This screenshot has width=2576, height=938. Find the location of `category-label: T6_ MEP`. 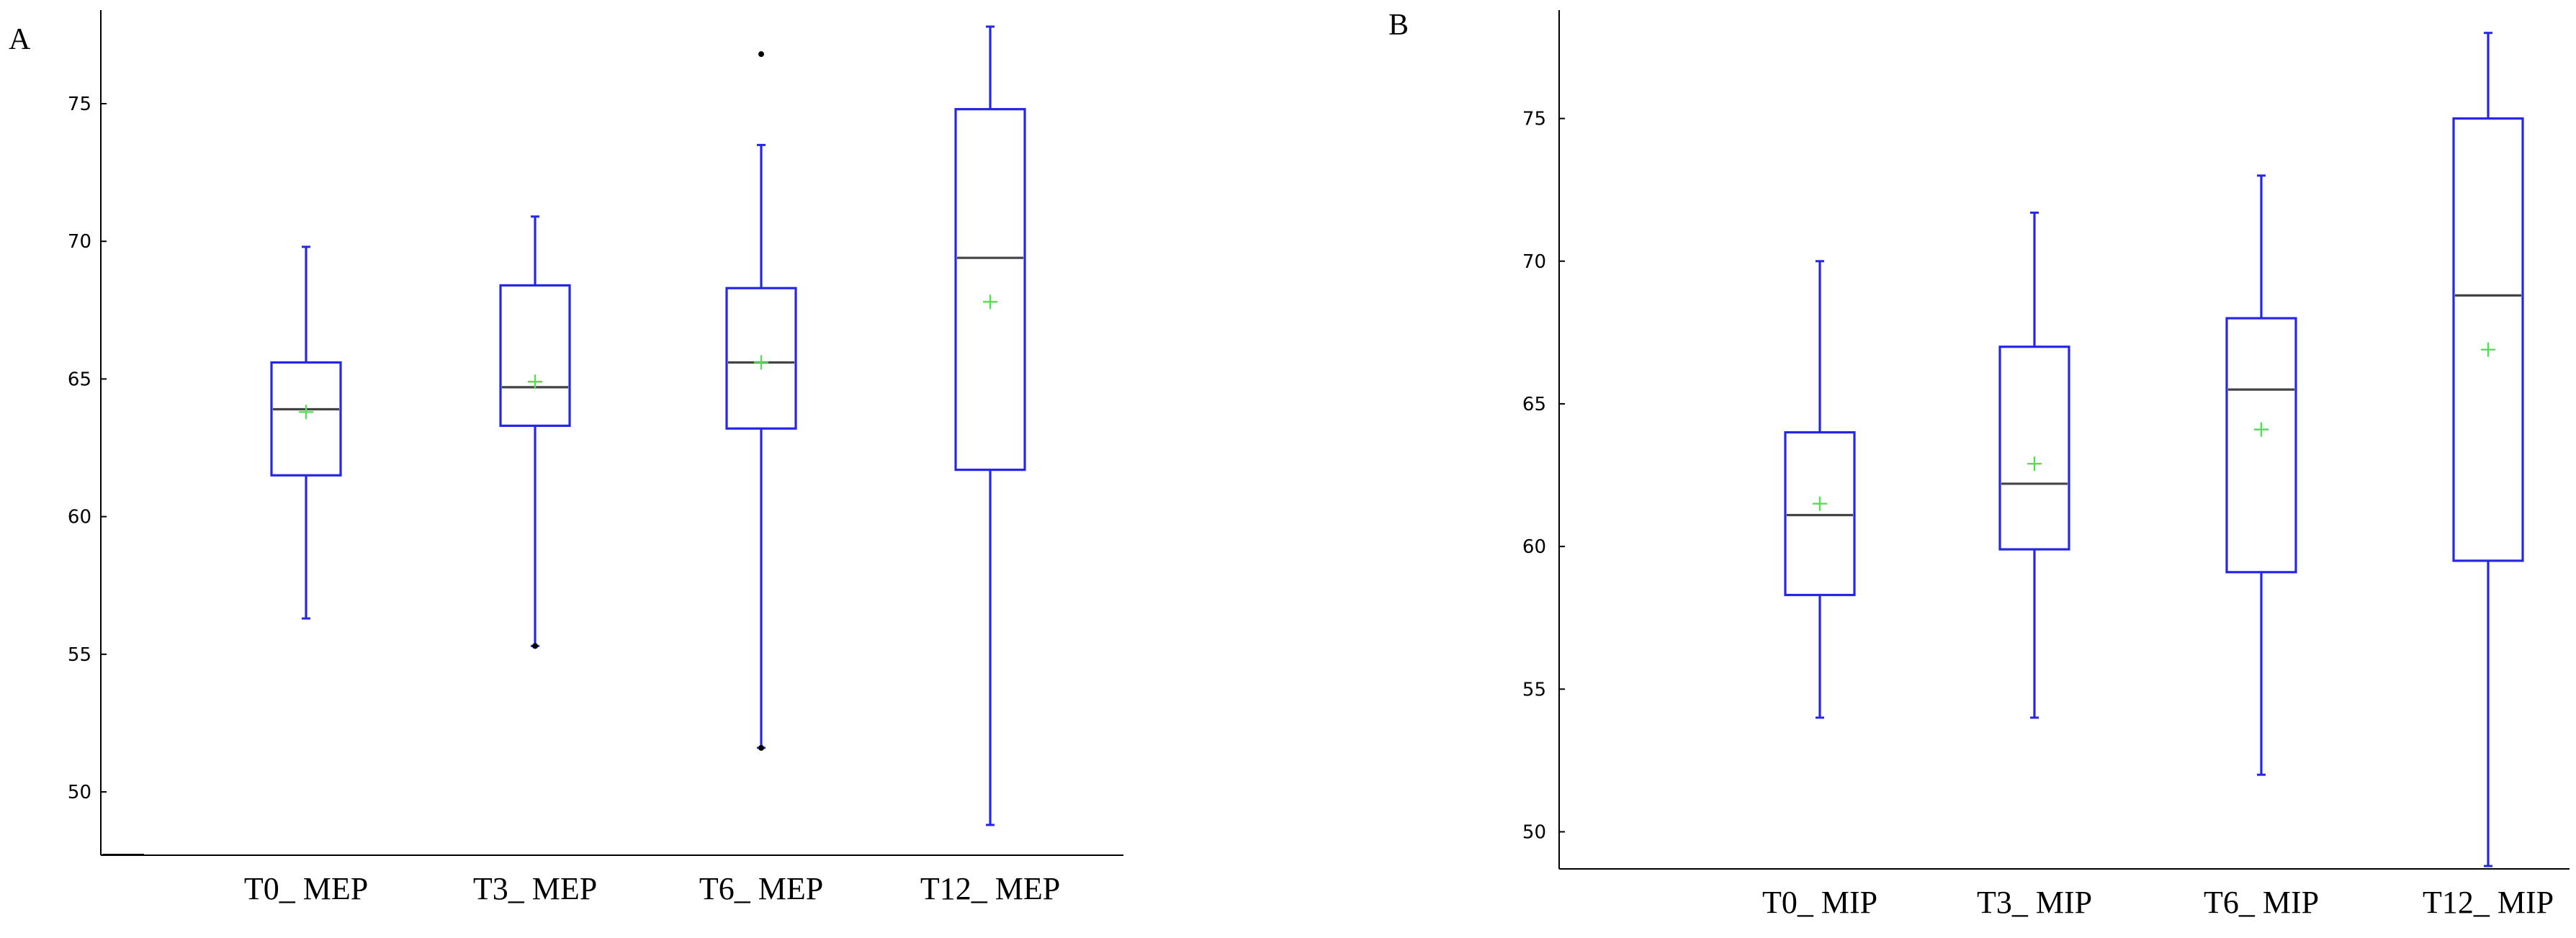

category-label: T6_ MEP is located at coordinates (761, 888).